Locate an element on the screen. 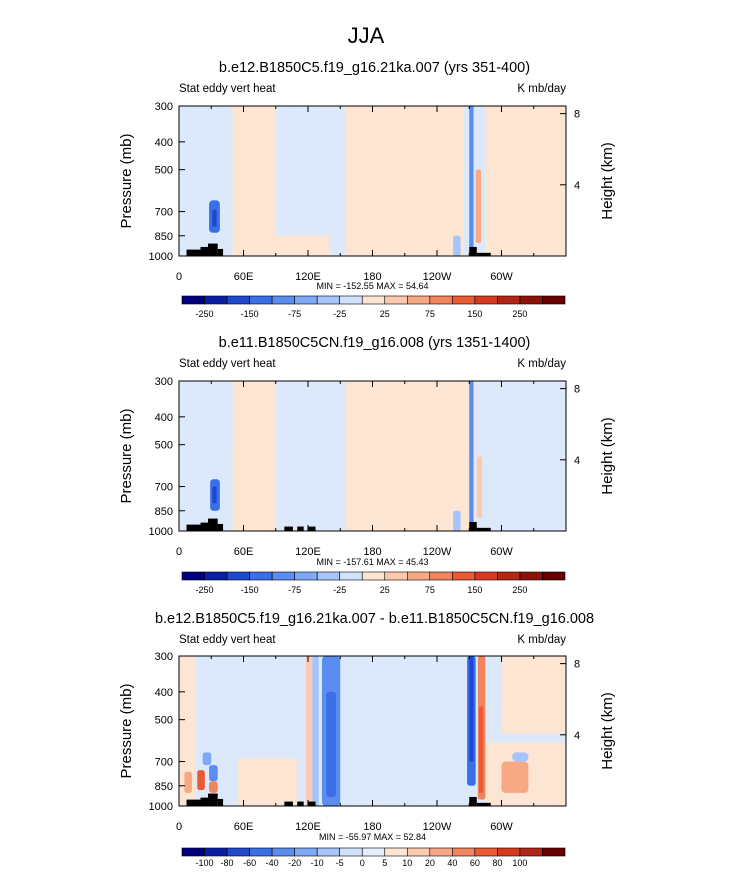 The height and width of the screenshot is (872, 733). colorbar-label: 80 is located at coordinates (497, 863).